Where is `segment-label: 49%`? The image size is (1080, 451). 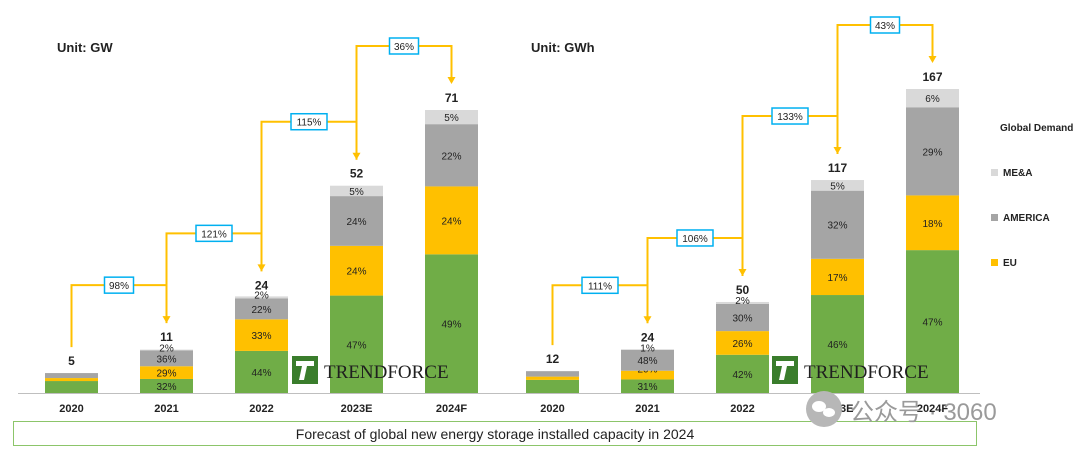
segment-label: 49% is located at coordinates (451, 325).